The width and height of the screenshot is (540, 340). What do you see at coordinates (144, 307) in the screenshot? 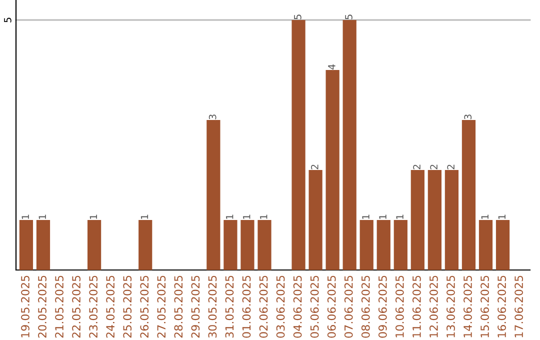
I see `x-tick-label: 26.05.2025` at bounding box center [144, 307].